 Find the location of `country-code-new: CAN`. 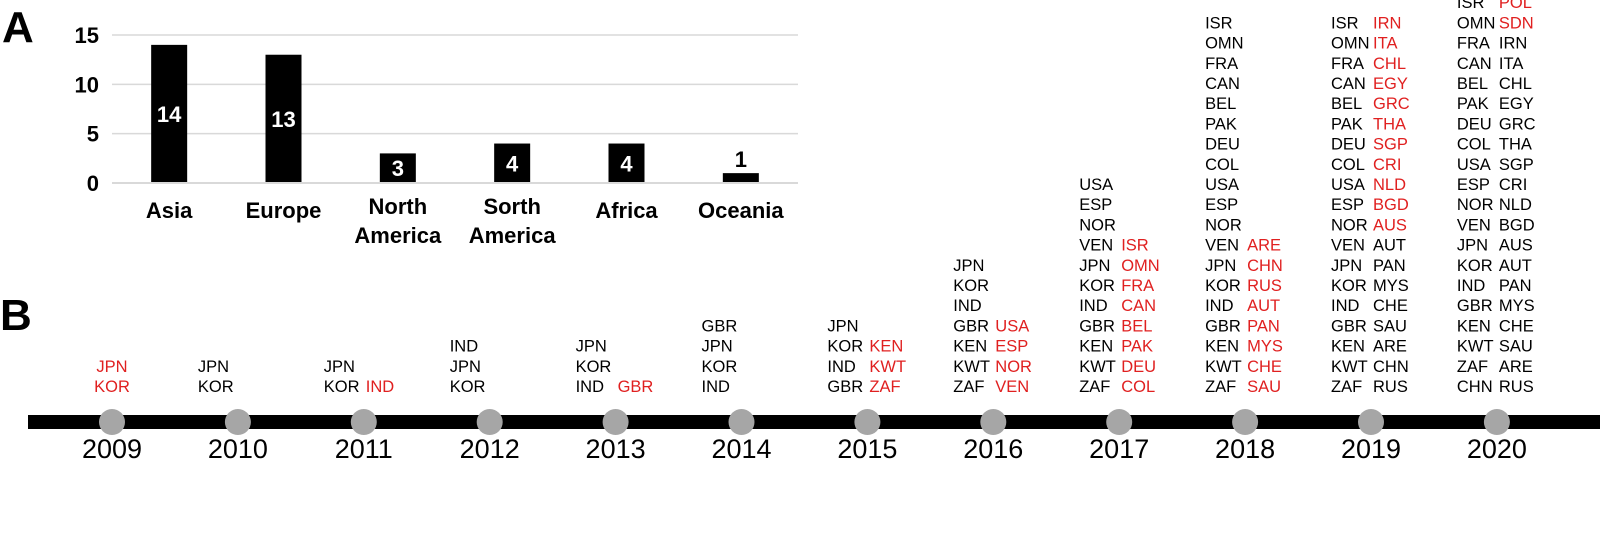

country-code-new: CAN is located at coordinates (1138, 306).